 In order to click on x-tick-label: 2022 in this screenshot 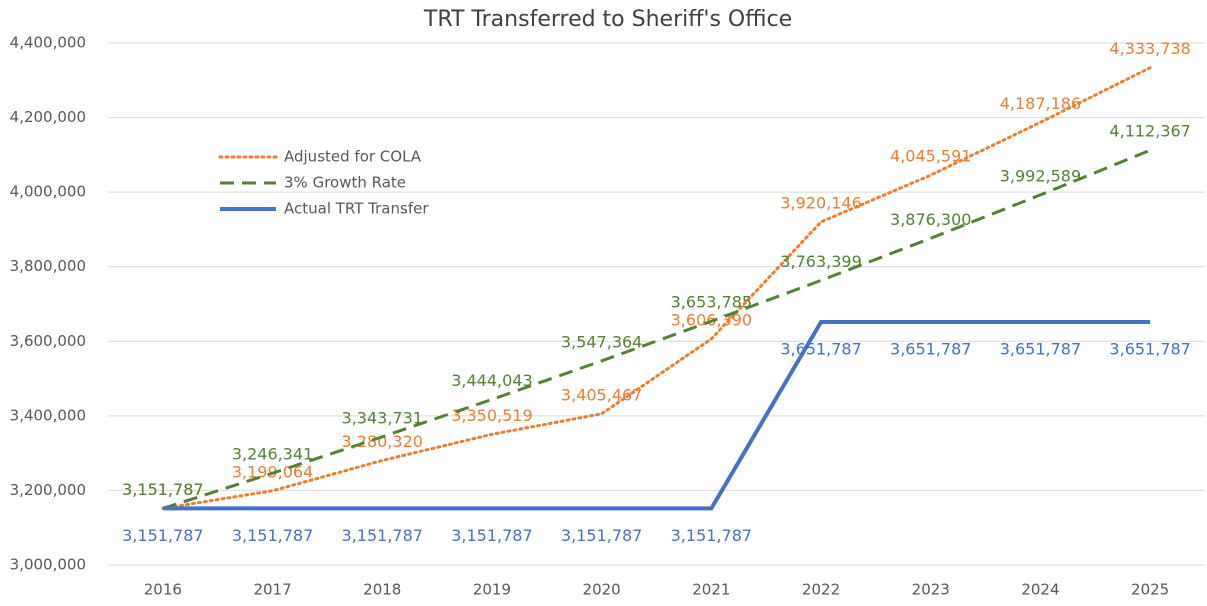, I will do `click(821, 590)`.